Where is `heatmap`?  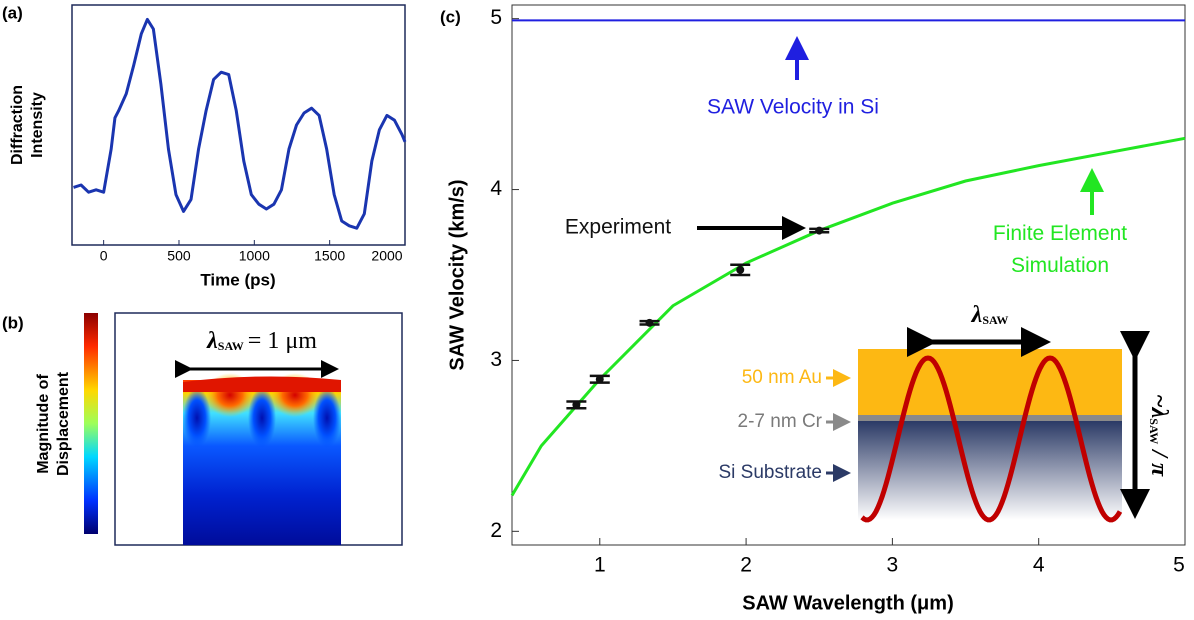
heatmap is located at coordinates (262, 459).